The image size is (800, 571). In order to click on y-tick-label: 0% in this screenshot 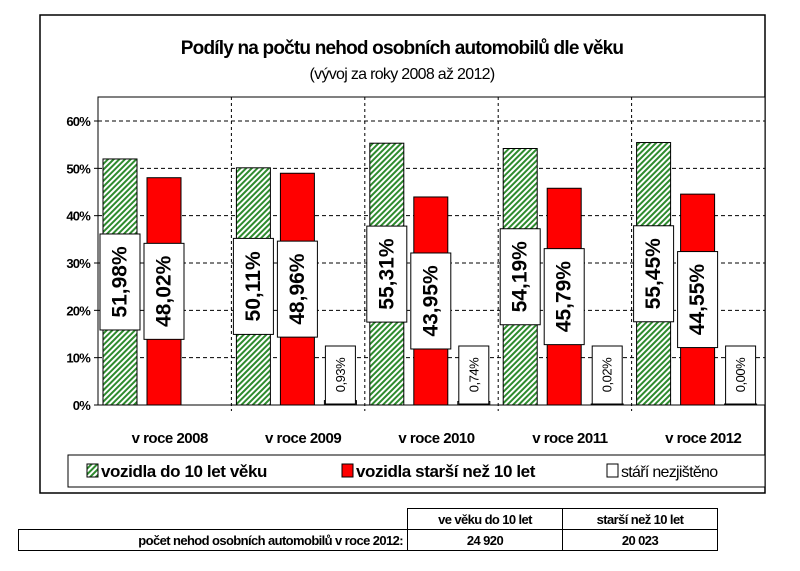, I will do `click(82, 405)`.